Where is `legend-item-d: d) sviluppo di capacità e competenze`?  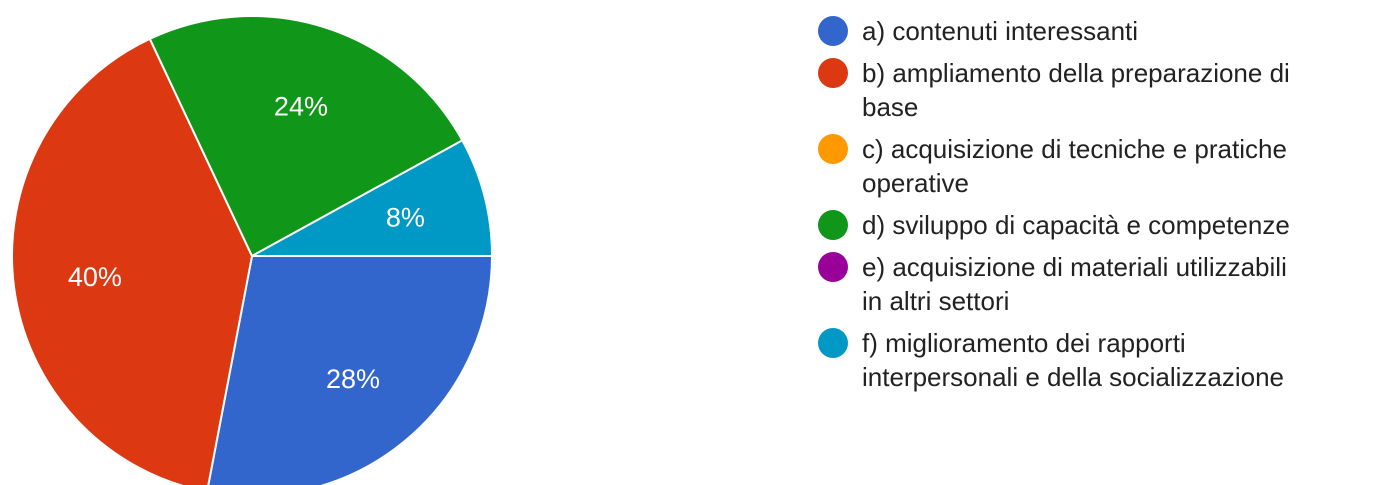 legend-item-d: d) sviluppo di capacità e competenze is located at coordinates (1107, 225).